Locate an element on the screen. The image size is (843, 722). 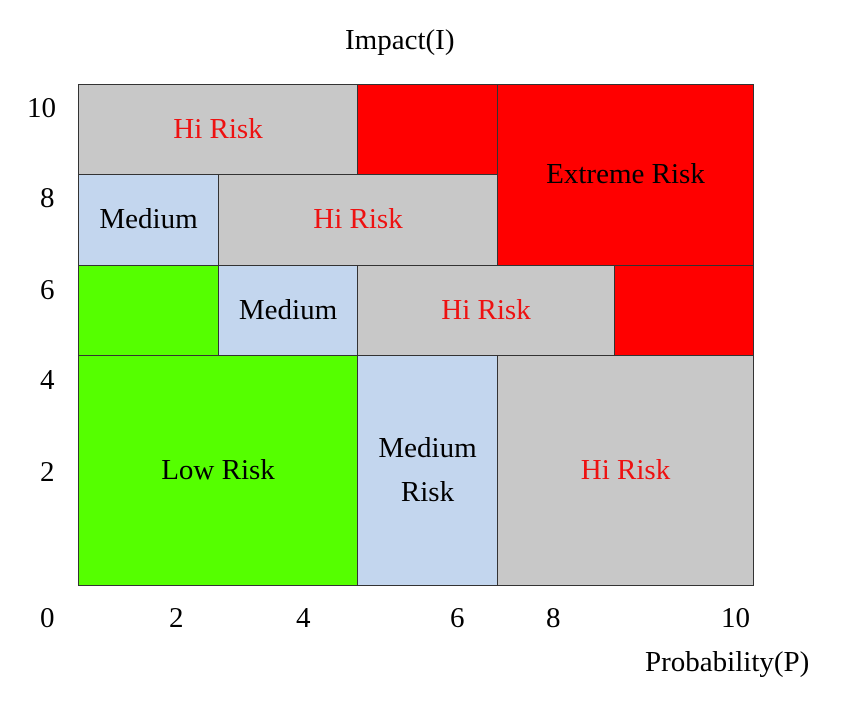
y-tick-label: 4 is located at coordinates (47, 380).